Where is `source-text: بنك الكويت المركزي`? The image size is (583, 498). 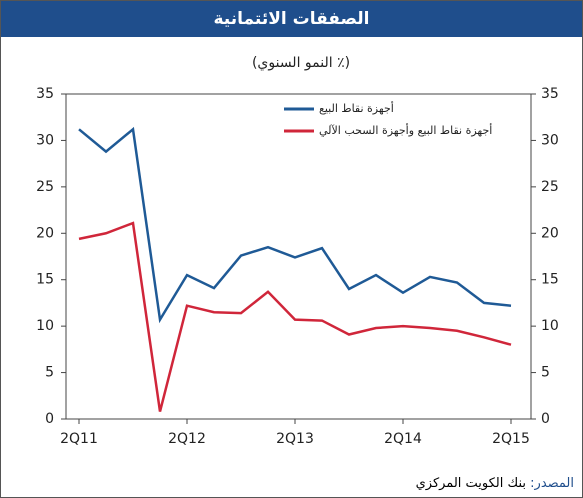 source-text: بنك الكويت المركزي is located at coordinates (471, 483).